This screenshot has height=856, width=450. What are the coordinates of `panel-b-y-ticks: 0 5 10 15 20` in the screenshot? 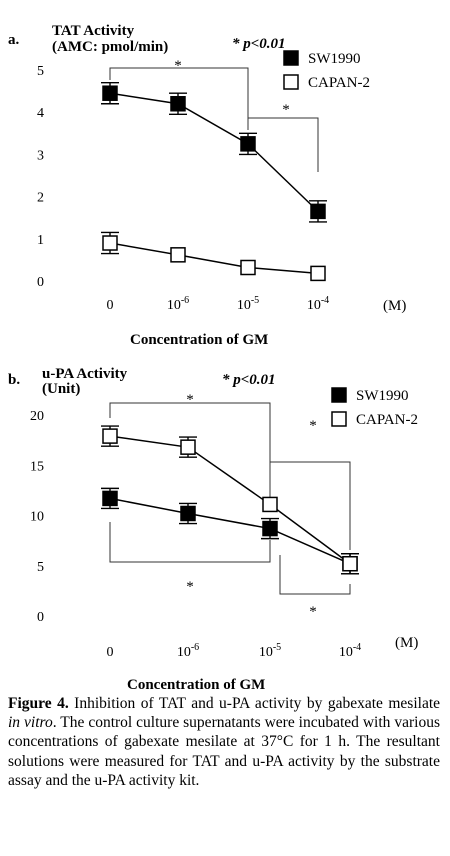 It's located at (37, 517).